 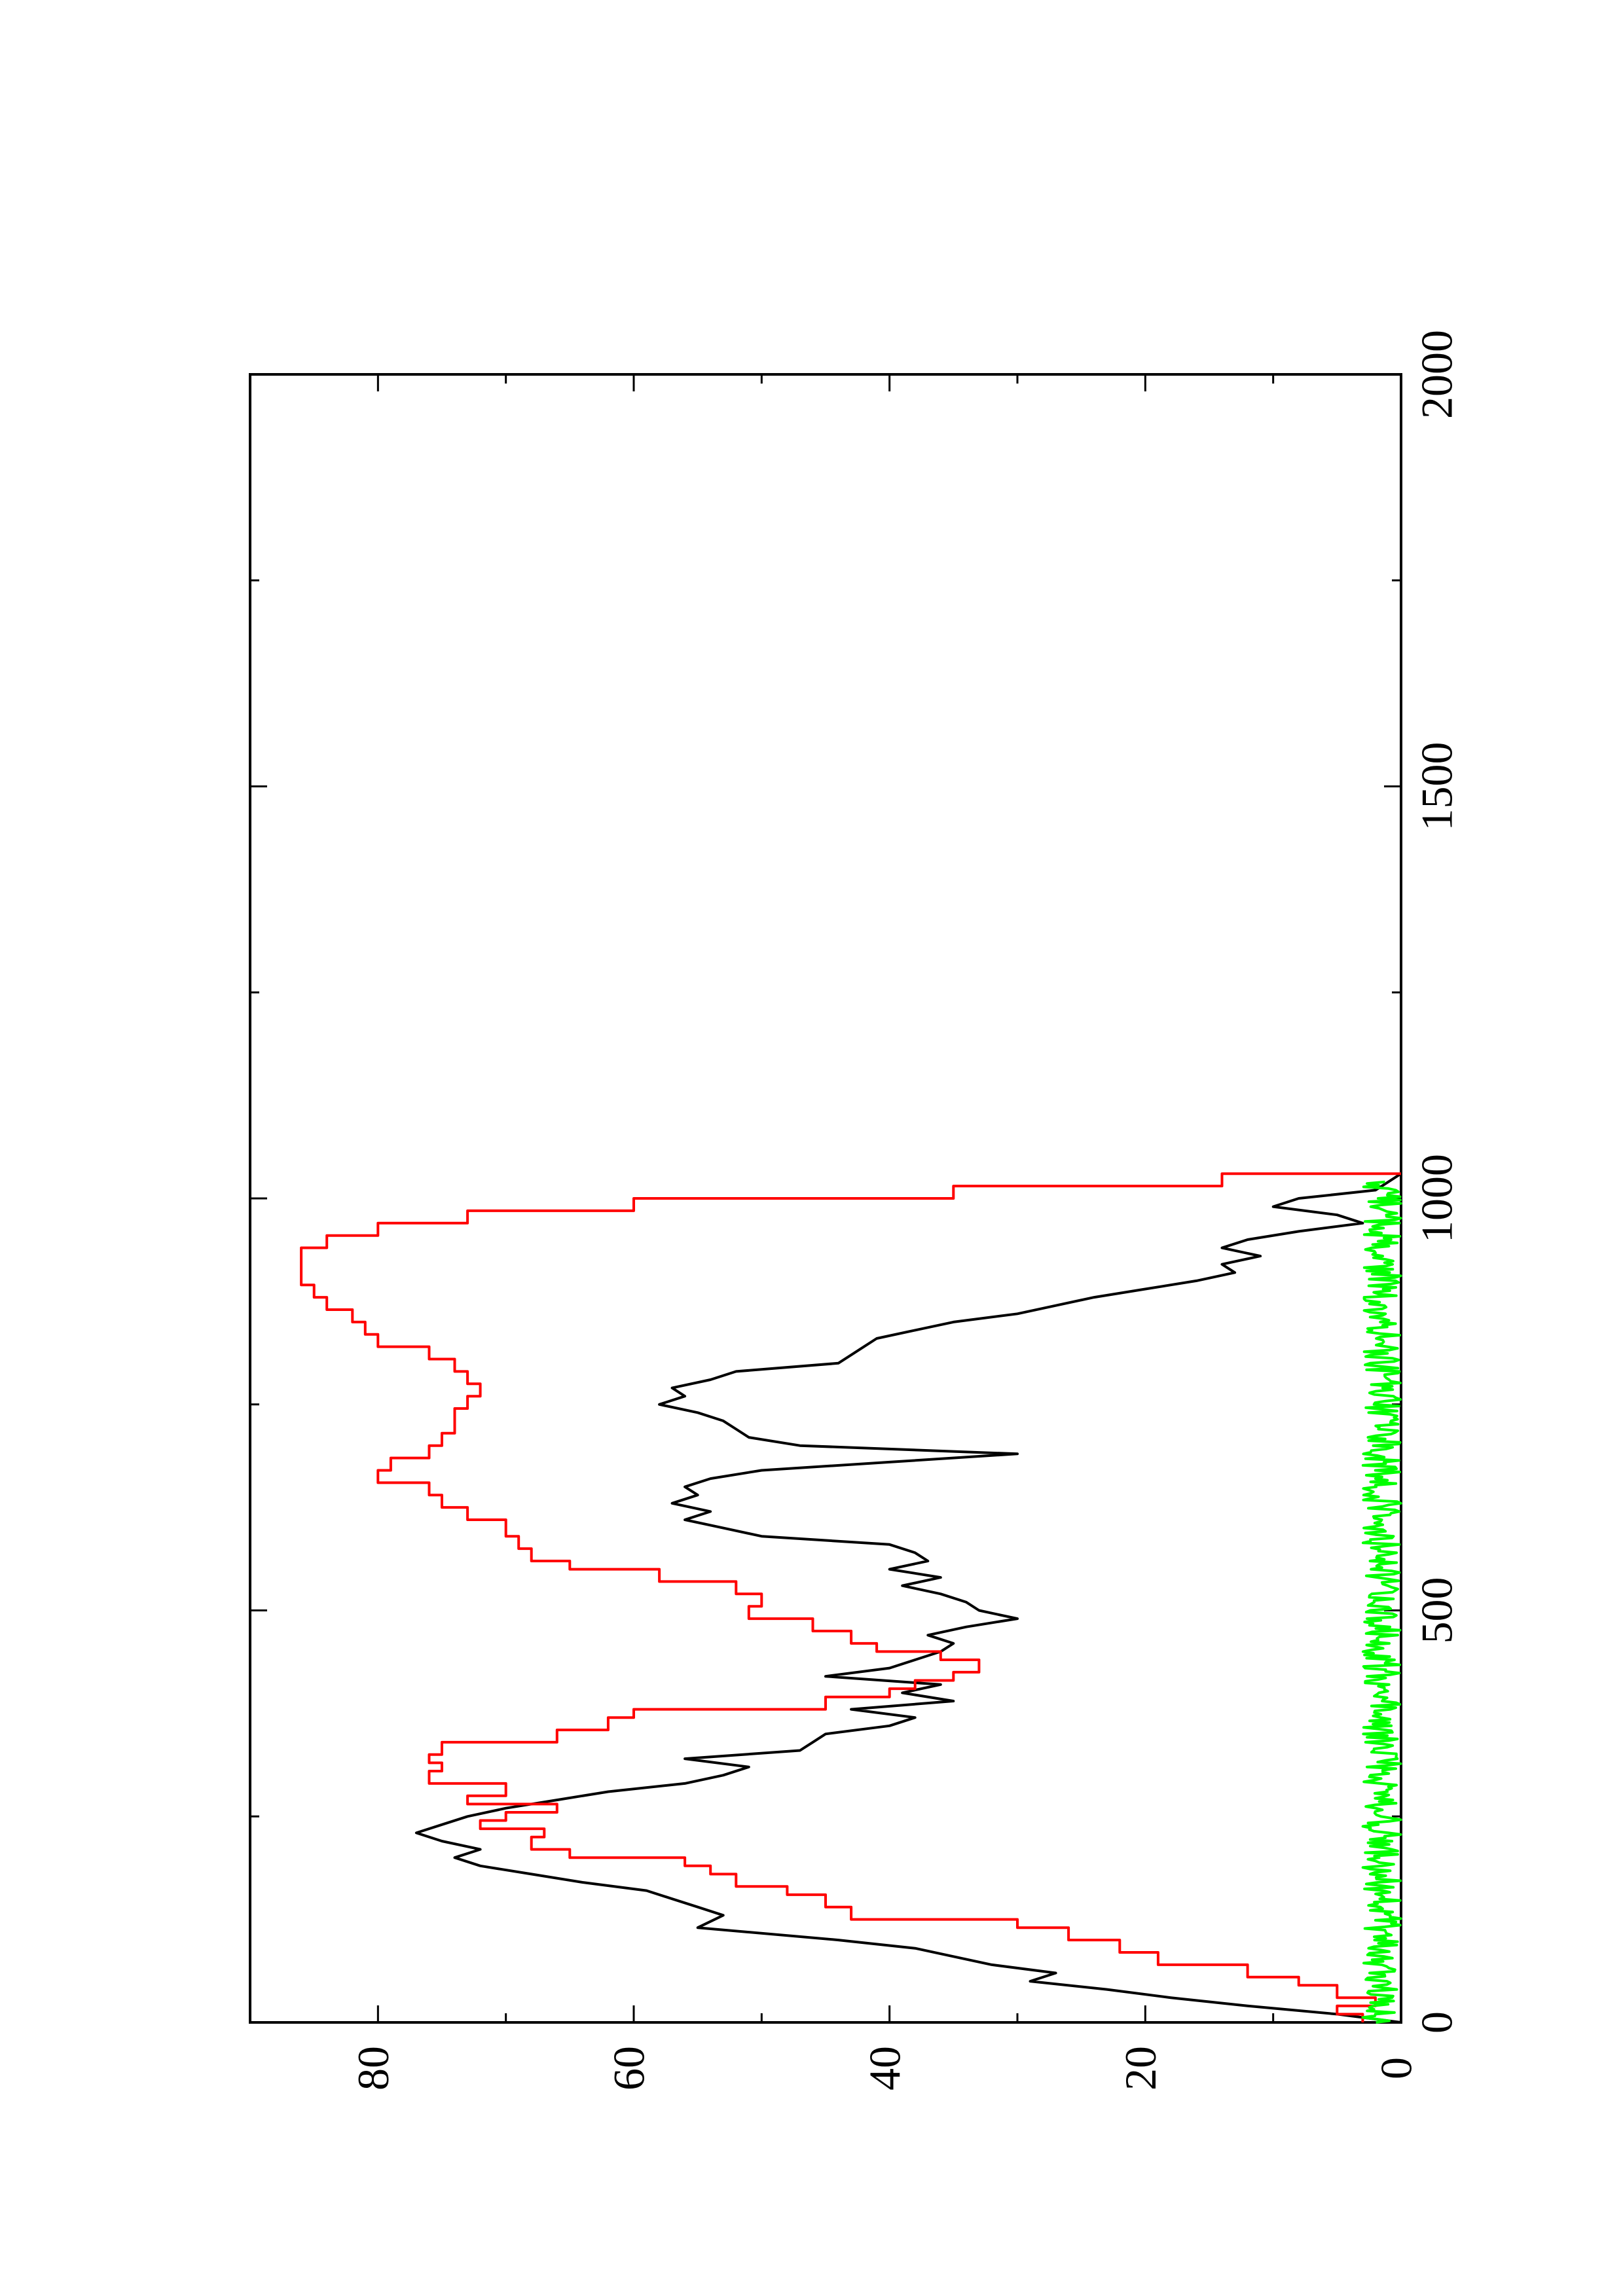 I want to click on y-tick-label: 20, so click(x=1140, y=2068).